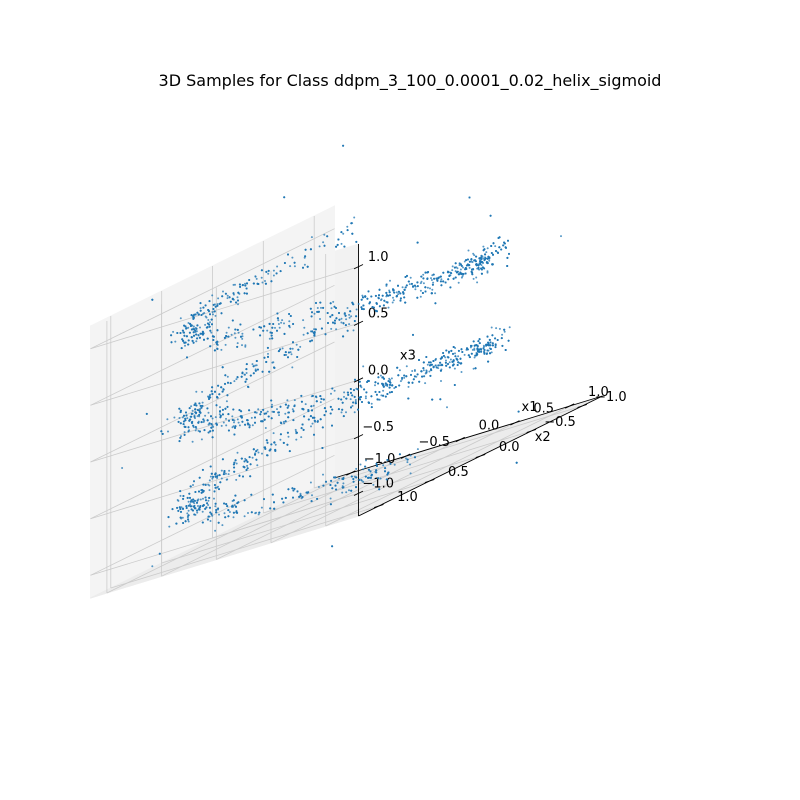  What do you see at coordinates (378, 257) in the screenshot?
I see `z-tick-label: 1.0` at bounding box center [378, 257].